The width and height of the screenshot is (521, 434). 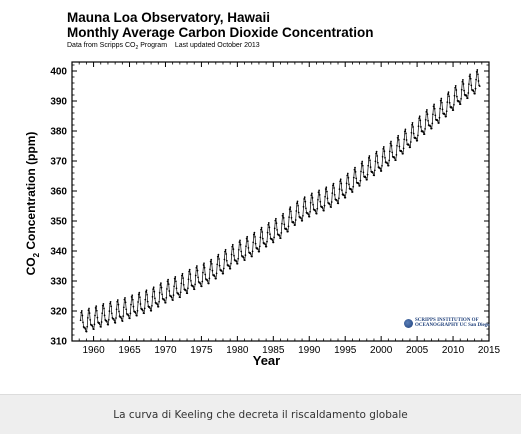 What do you see at coordinates (32, 204) in the screenshot?
I see `y-axis-label: CO2 Concentration (ppm)` at bounding box center [32, 204].